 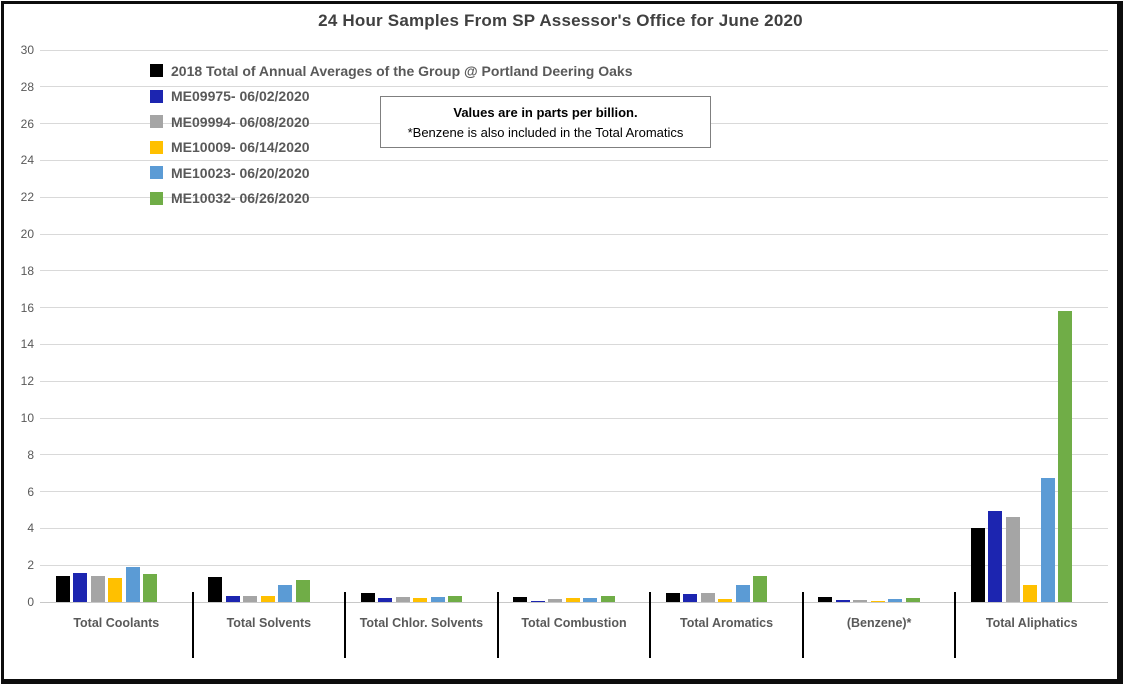 What do you see at coordinates (574, 234) in the screenshot?
I see `gridline-y20` at bounding box center [574, 234].